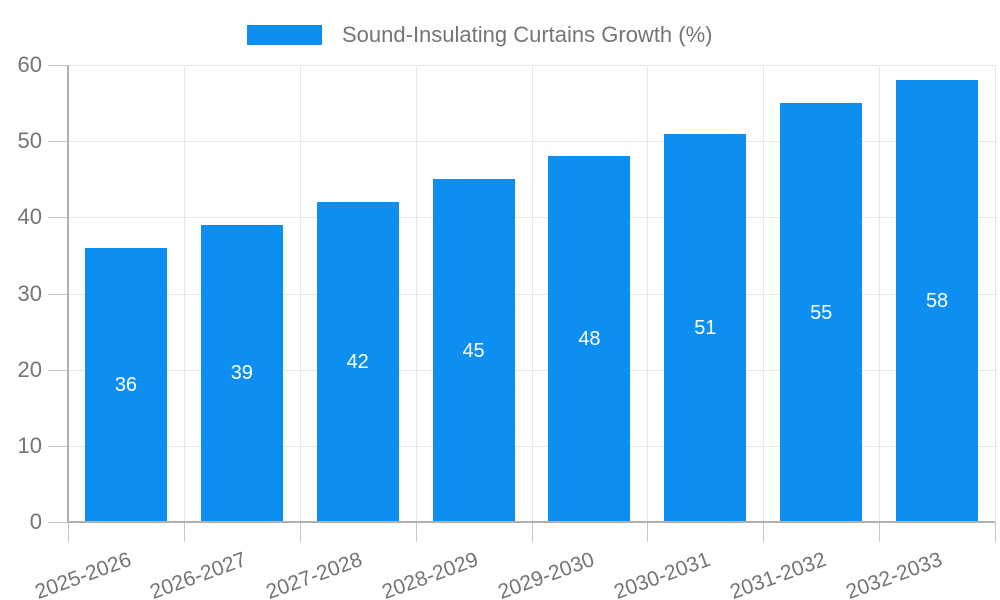 Image resolution: width=1000 pixels, height=600 pixels. I want to click on bar: 39, so click(241, 373).